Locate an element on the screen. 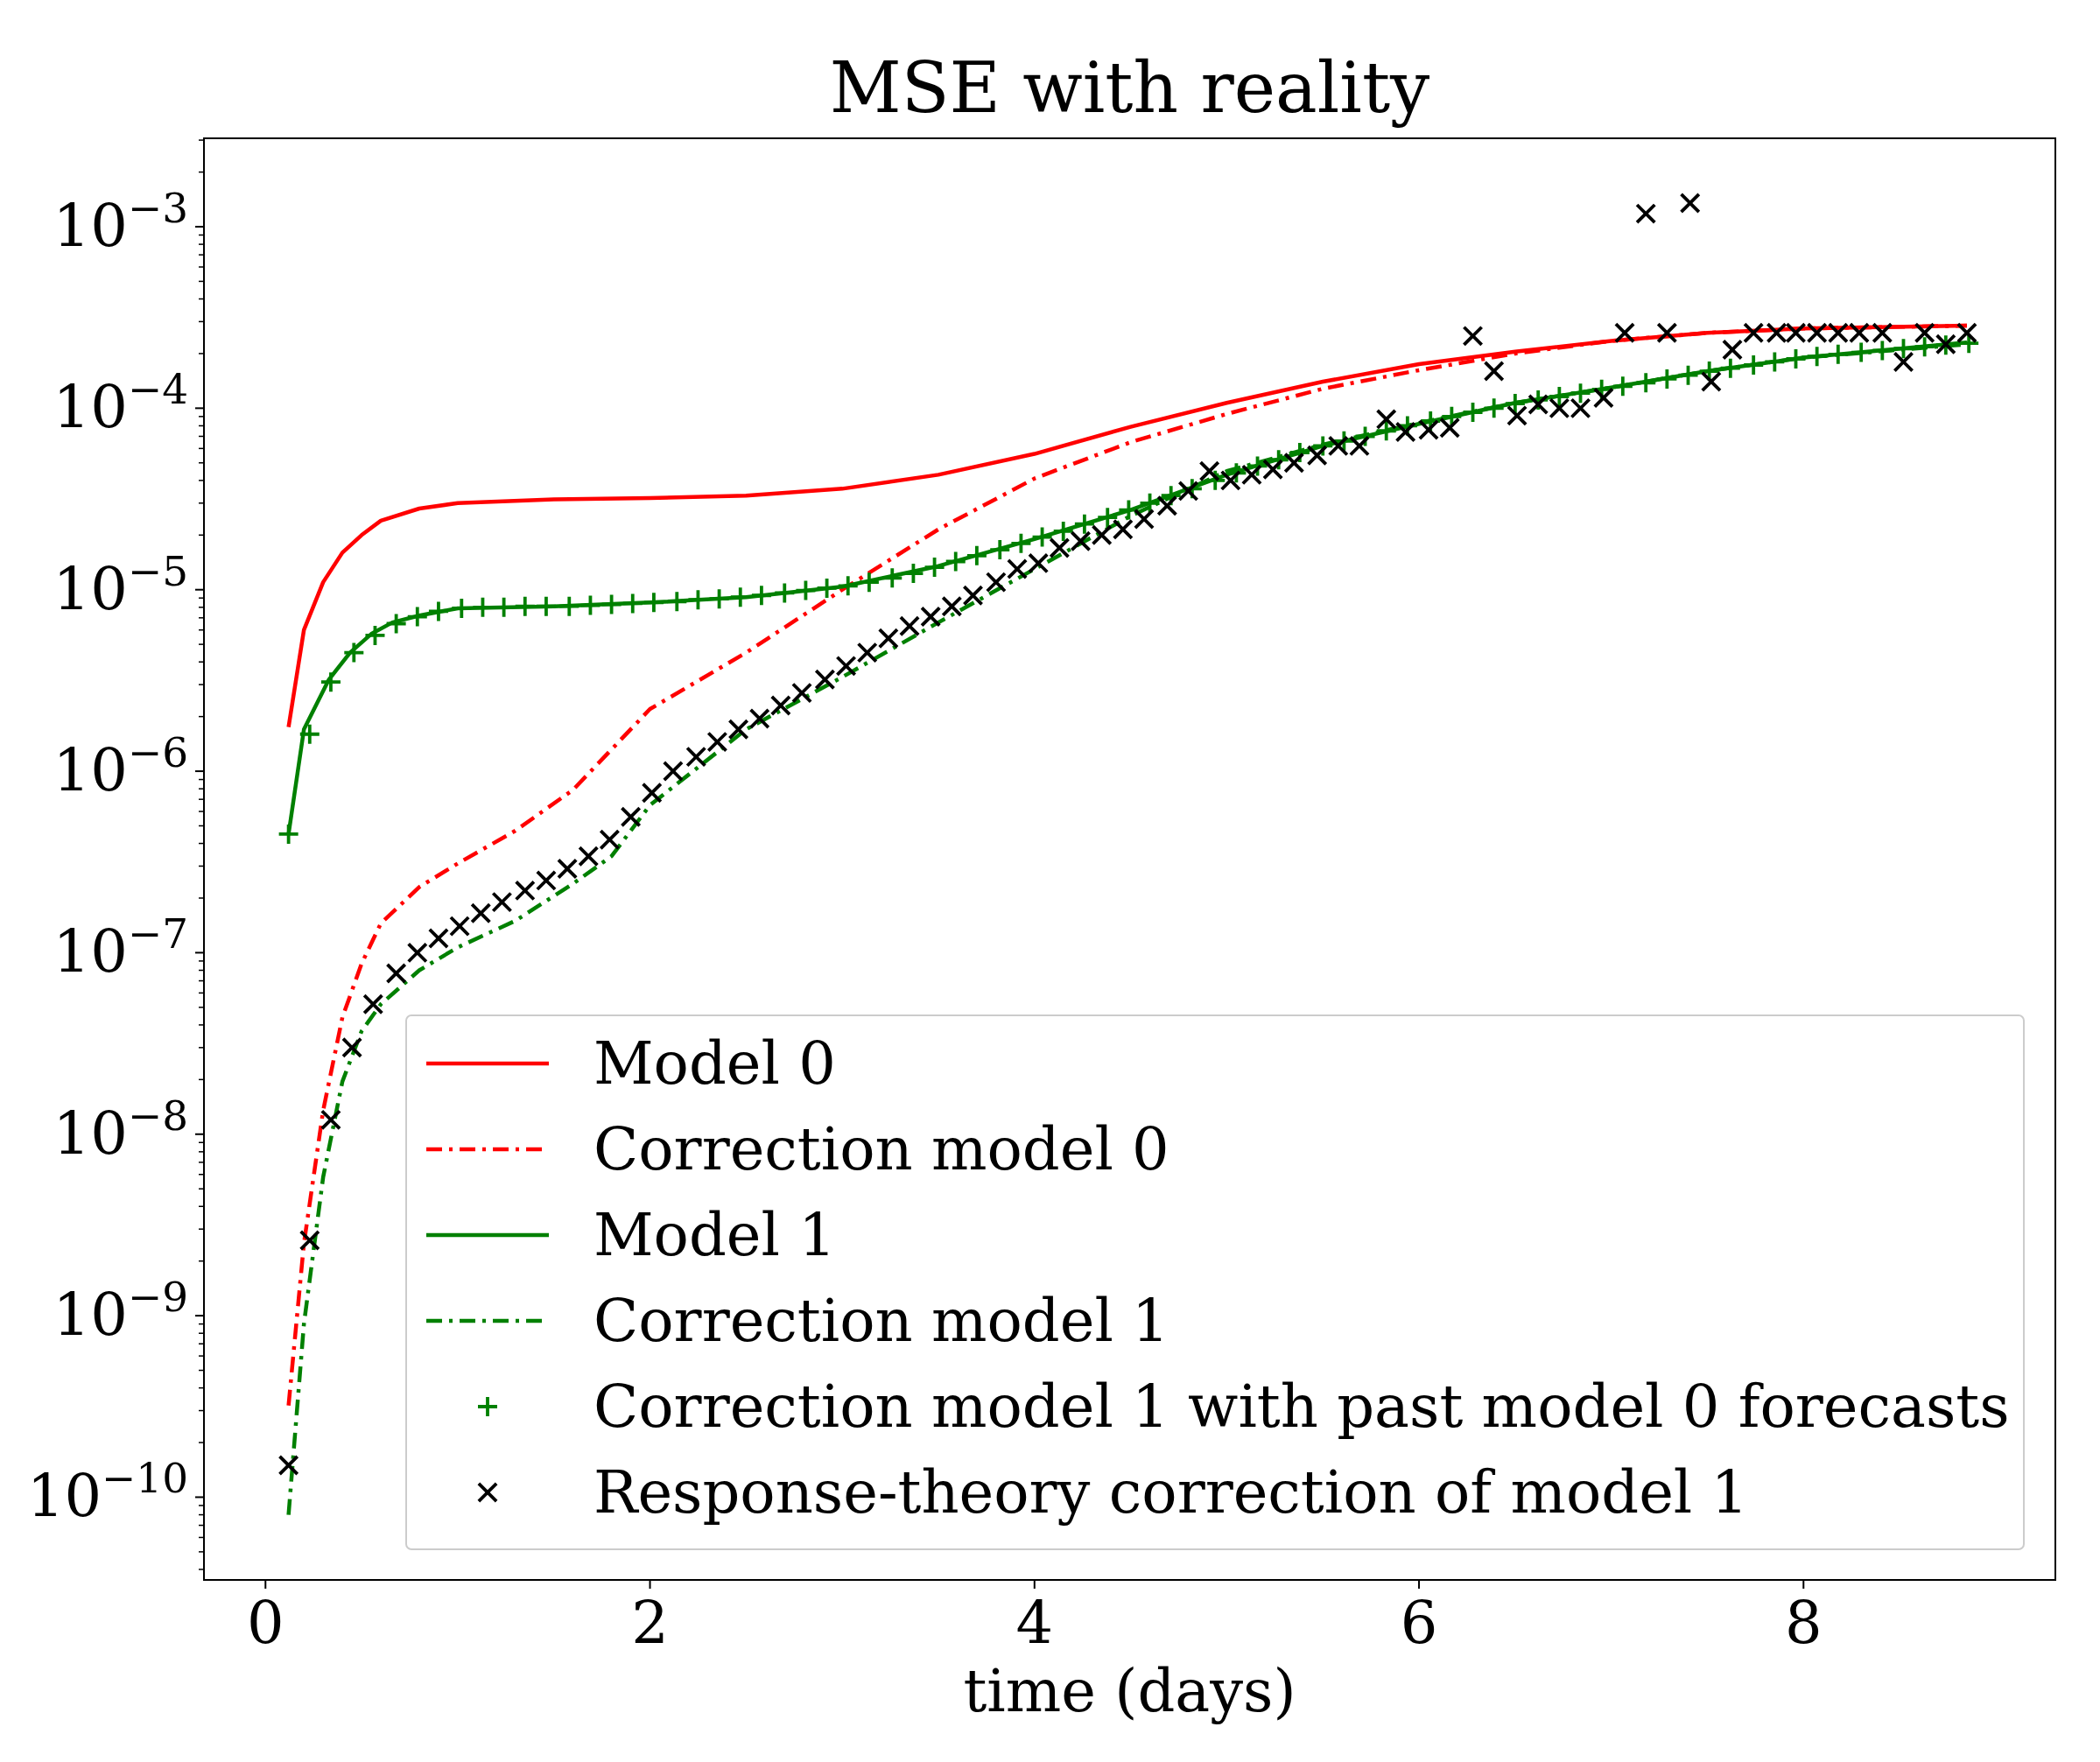 Image resolution: width=2100 pixels, height=1762 pixels. y-tick-label: 10$^{−5}$ is located at coordinates (120, 584).